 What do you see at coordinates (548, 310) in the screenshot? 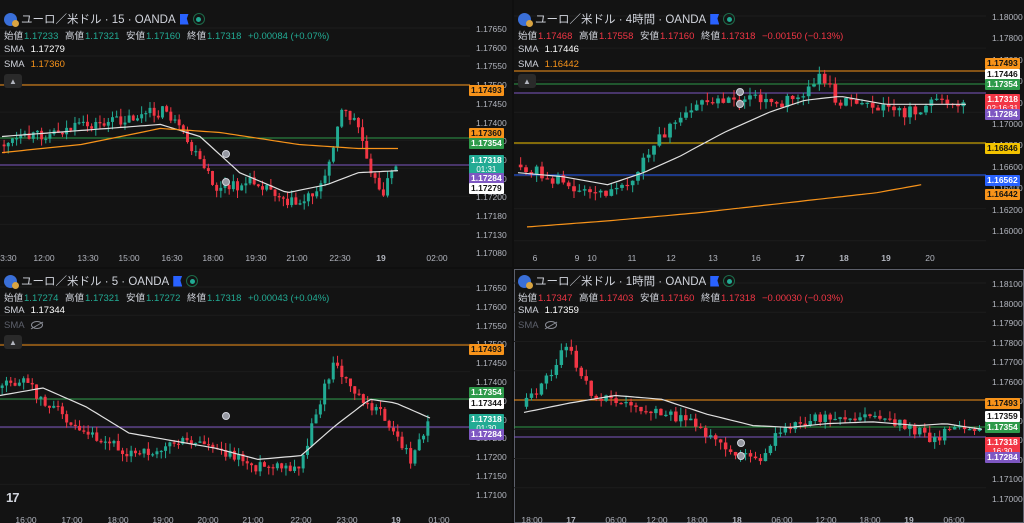
I see `sma-legend-1: SMA 1.17359` at bounding box center [548, 310].